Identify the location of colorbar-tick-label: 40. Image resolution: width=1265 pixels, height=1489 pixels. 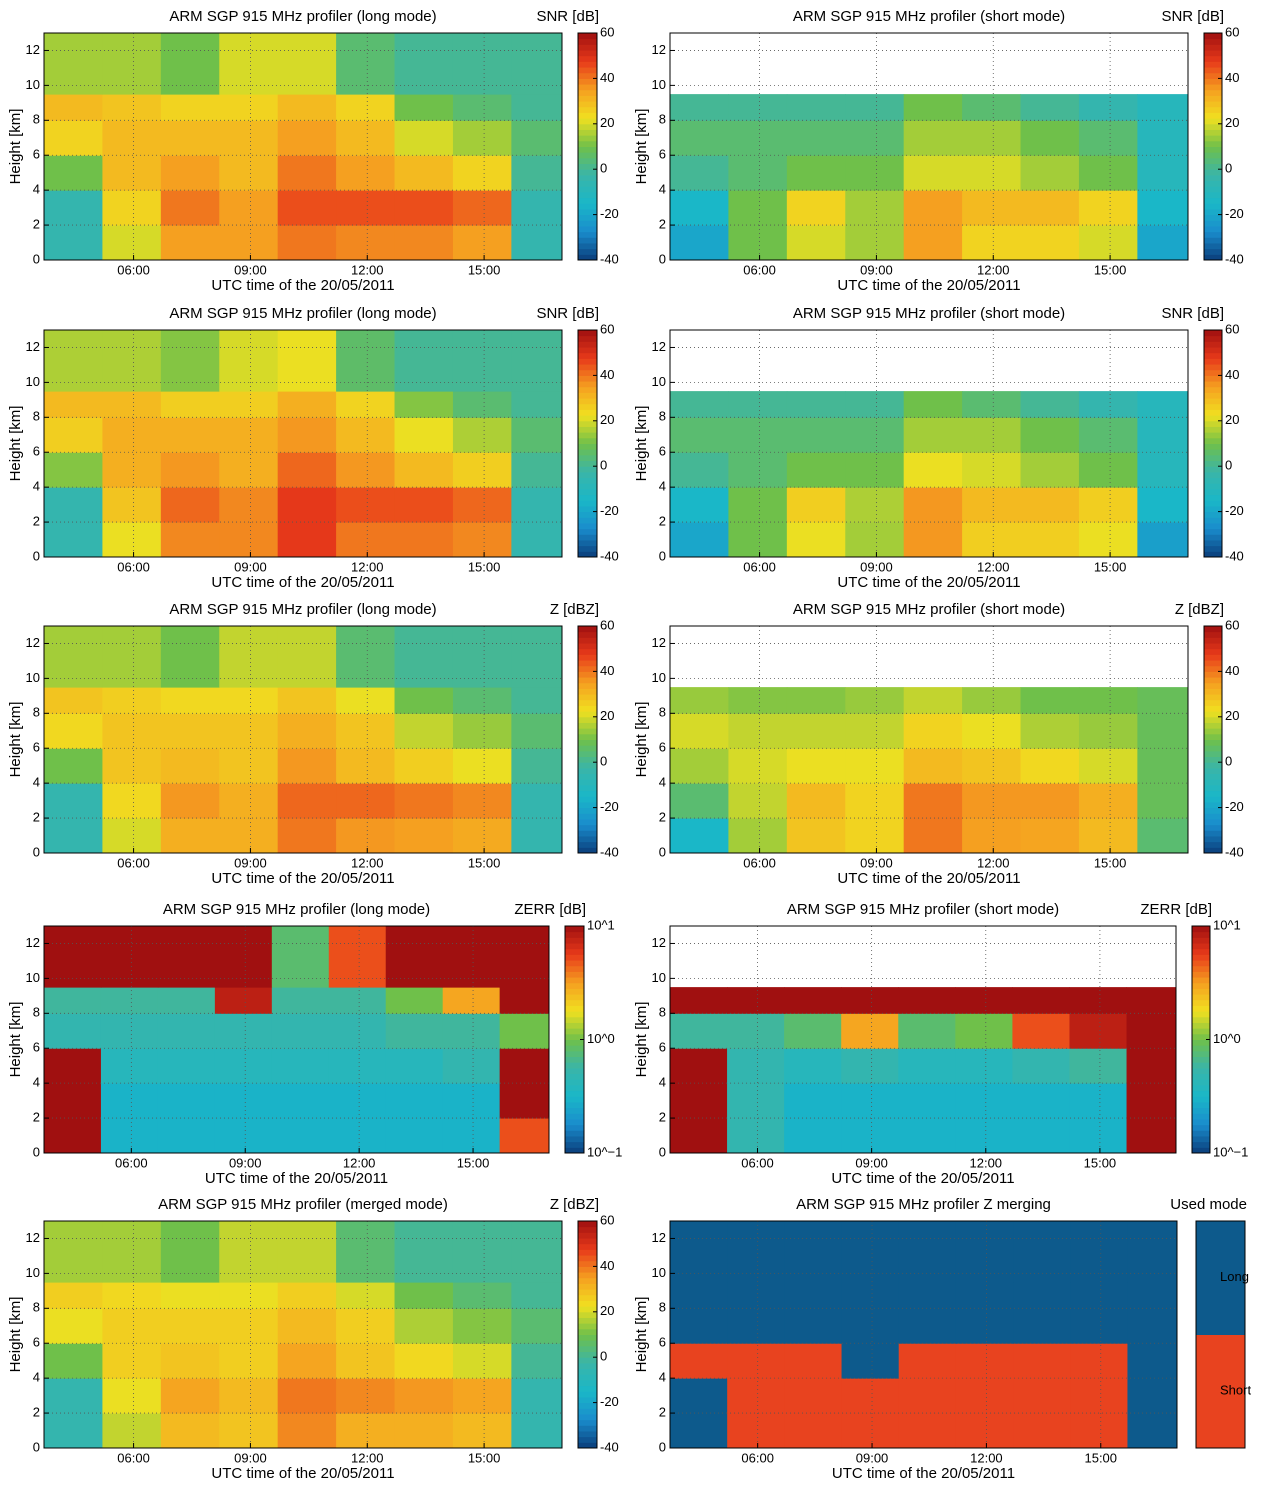
(1232, 374).